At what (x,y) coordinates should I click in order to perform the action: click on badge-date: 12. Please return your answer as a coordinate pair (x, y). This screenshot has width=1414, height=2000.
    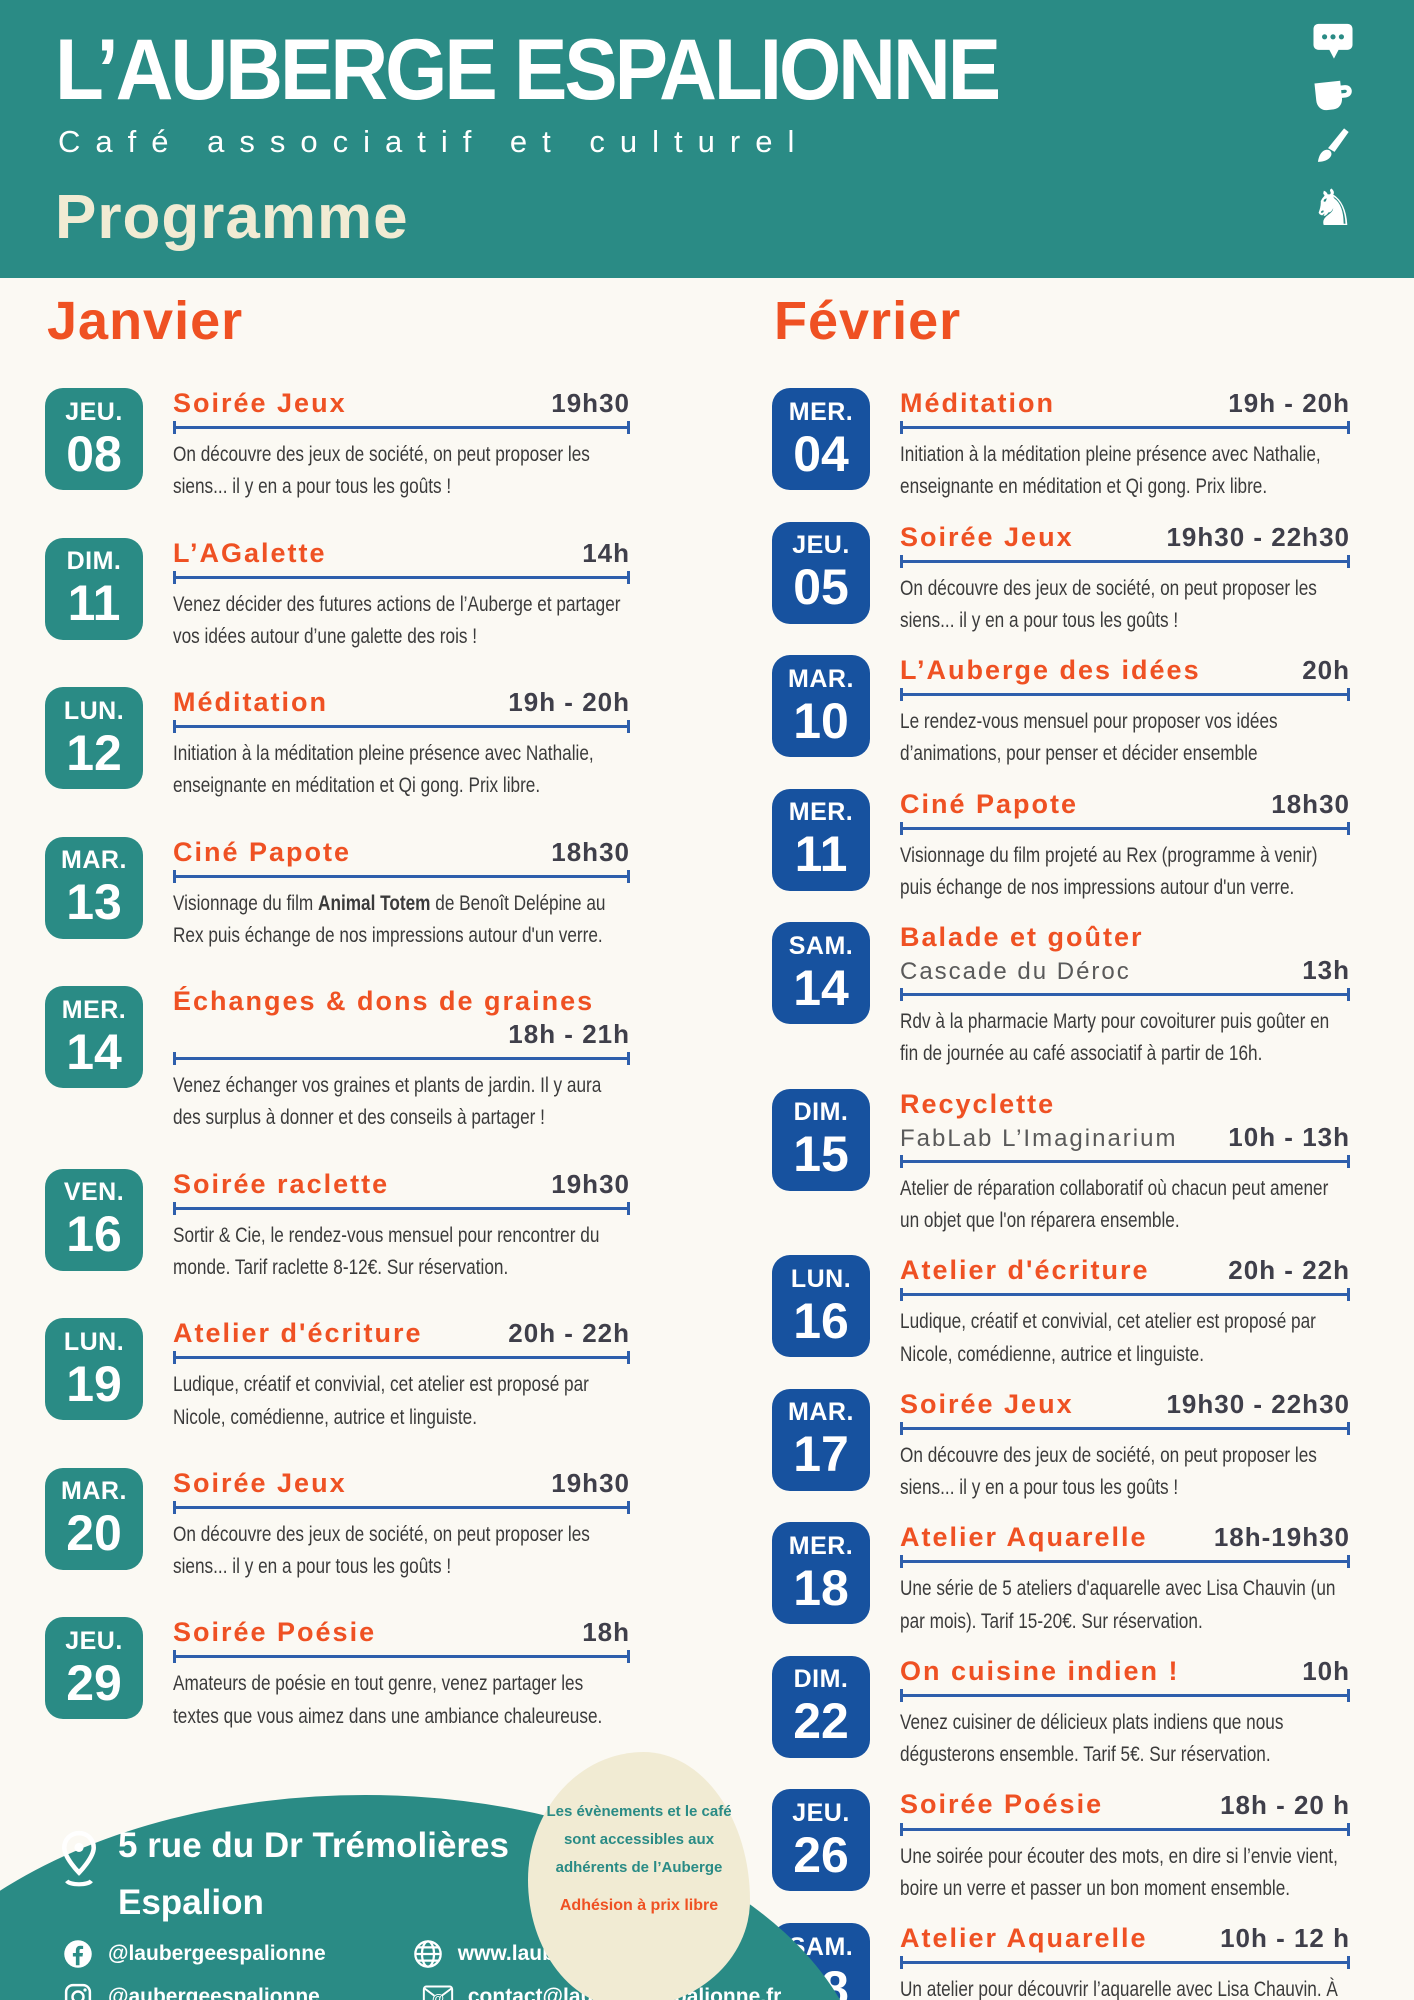
    Looking at the image, I should click on (94, 752).